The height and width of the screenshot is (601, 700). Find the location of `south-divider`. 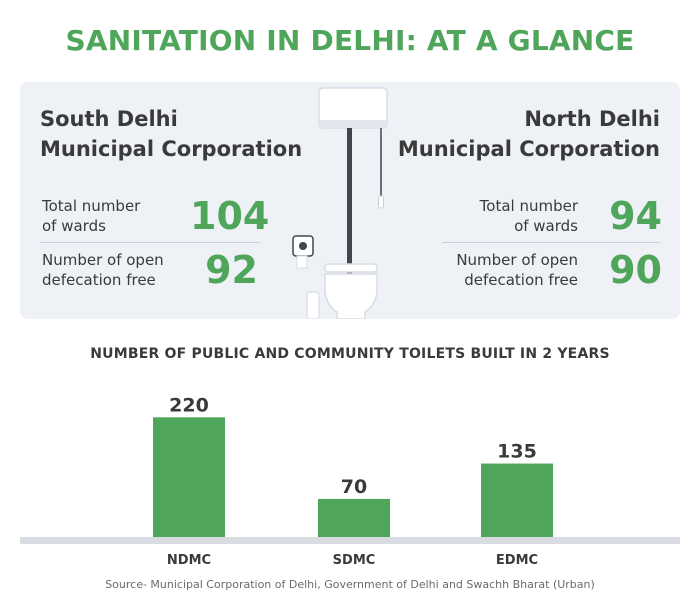

south-divider is located at coordinates (150, 242).